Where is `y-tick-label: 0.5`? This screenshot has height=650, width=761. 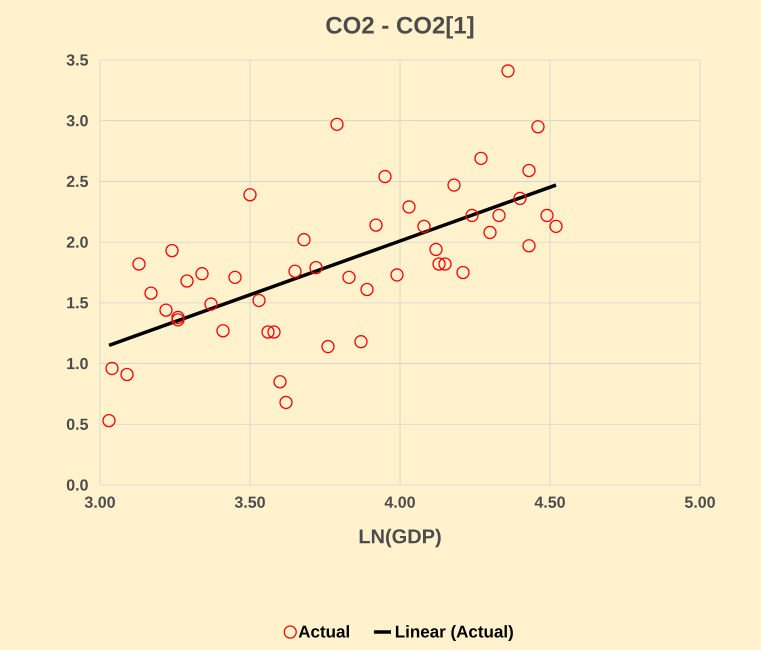 y-tick-label: 0.5 is located at coordinates (77, 424).